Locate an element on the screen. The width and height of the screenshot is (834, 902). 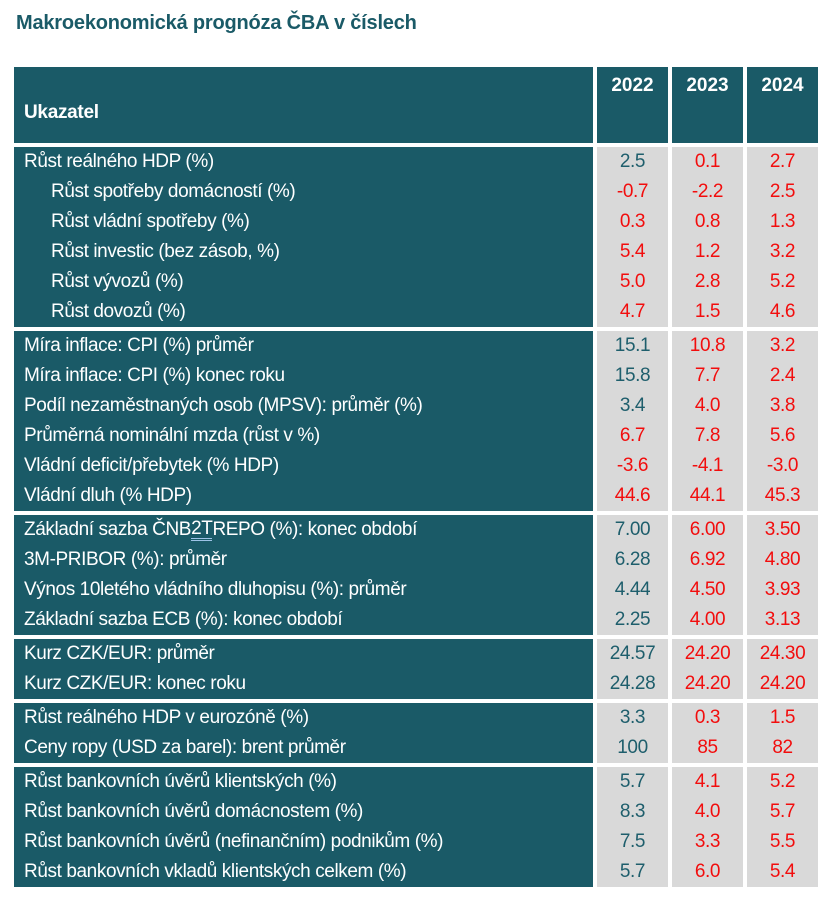
table-row: Růst investic (bez zásob, %) 5.4 1.2 3.2 is located at coordinates (416, 252).